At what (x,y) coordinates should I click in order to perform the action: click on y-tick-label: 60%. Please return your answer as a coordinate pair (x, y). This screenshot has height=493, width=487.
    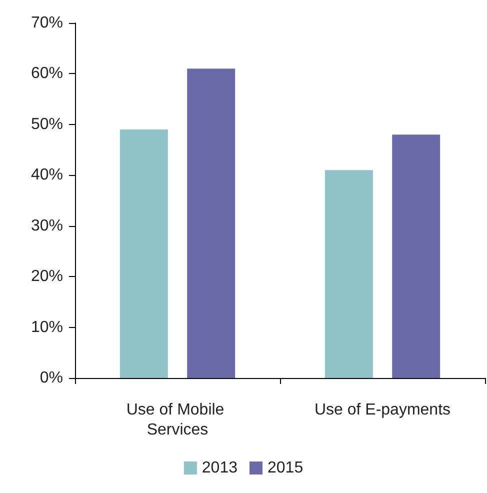
    Looking at the image, I should click on (46, 73).